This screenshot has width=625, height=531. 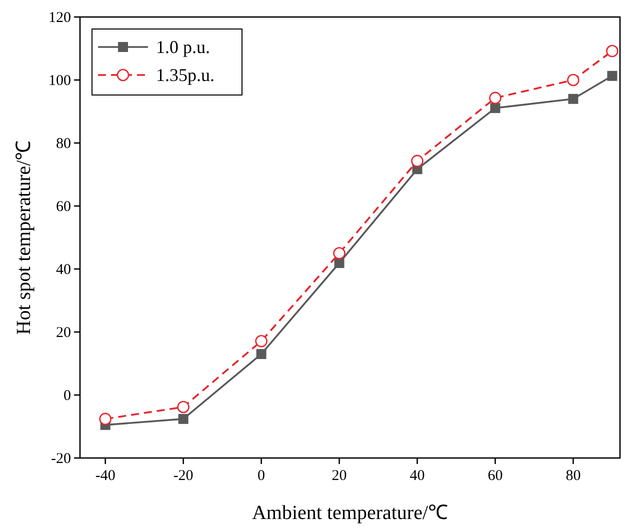 I want to click on x-axis-title: Ambient temperature/℃, so click(x=350, y=513).